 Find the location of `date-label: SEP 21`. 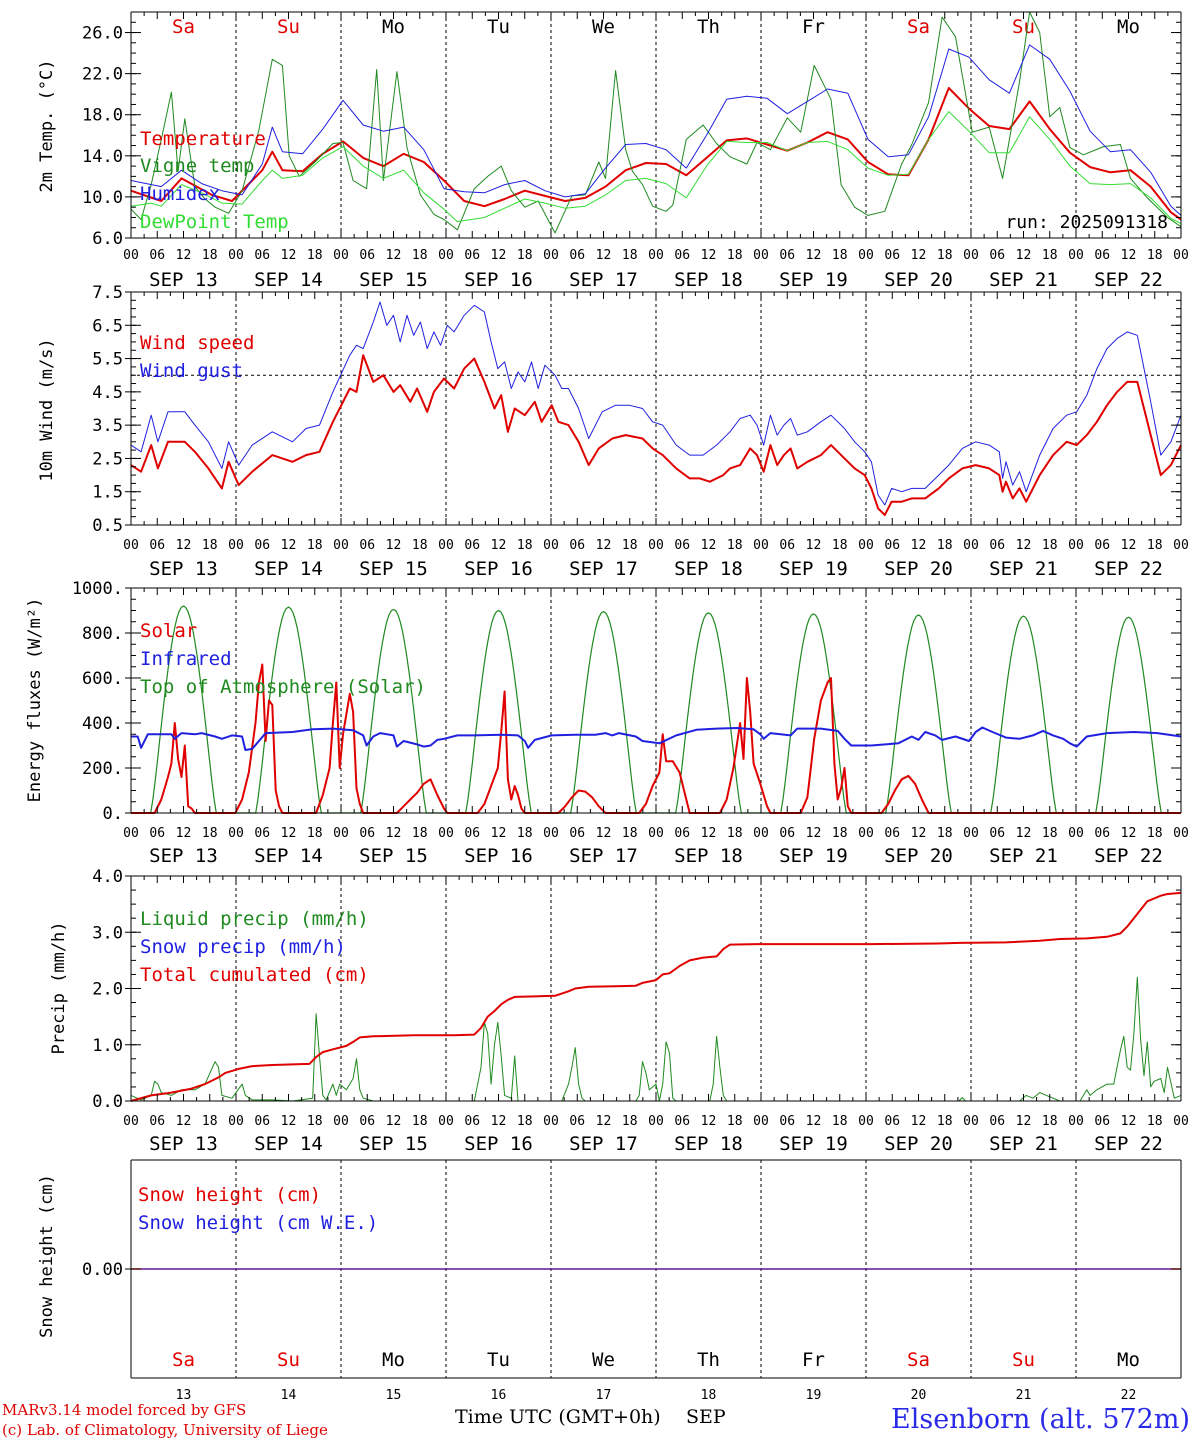

date-label: SEP 21 is located at coordinates (1023, 856).